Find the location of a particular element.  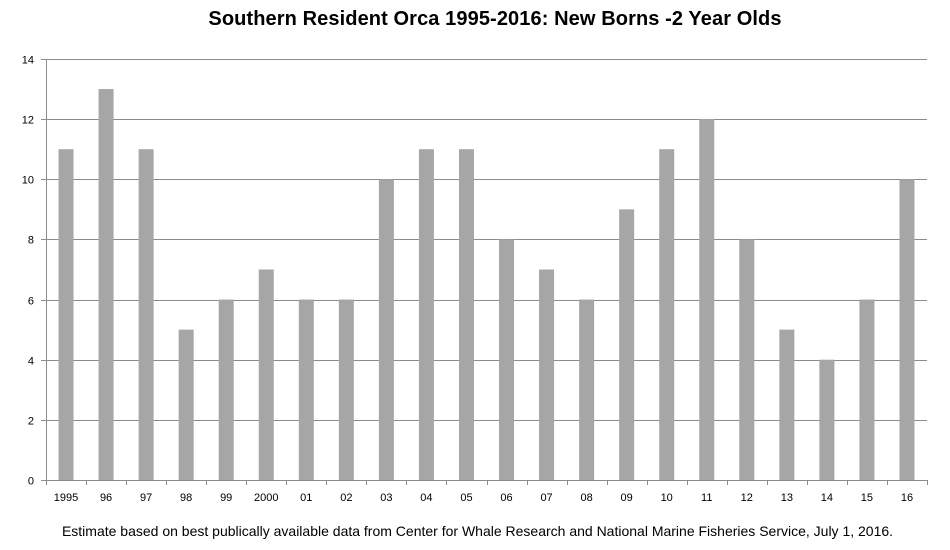

y-tick-label: 12 is located at coordinates (28, 121).